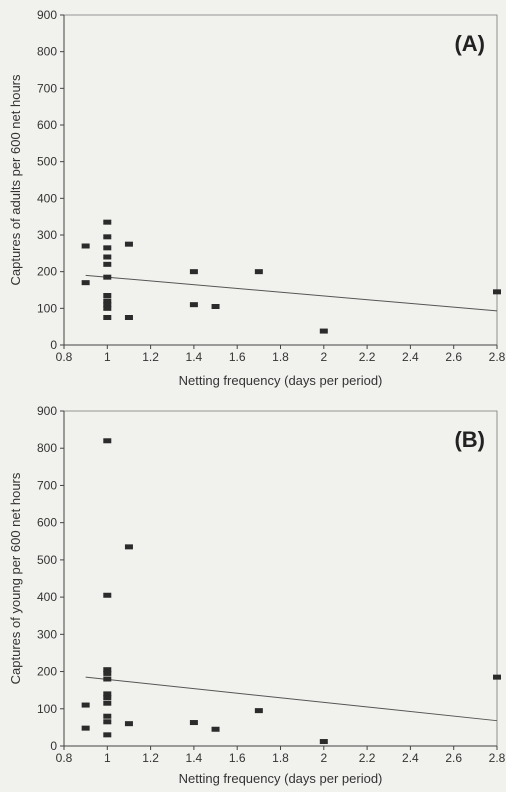  What do you see at coordinates (469, 43) in the screenshot?
I see `panel-label: (A)` at bounding box center [469, 43].